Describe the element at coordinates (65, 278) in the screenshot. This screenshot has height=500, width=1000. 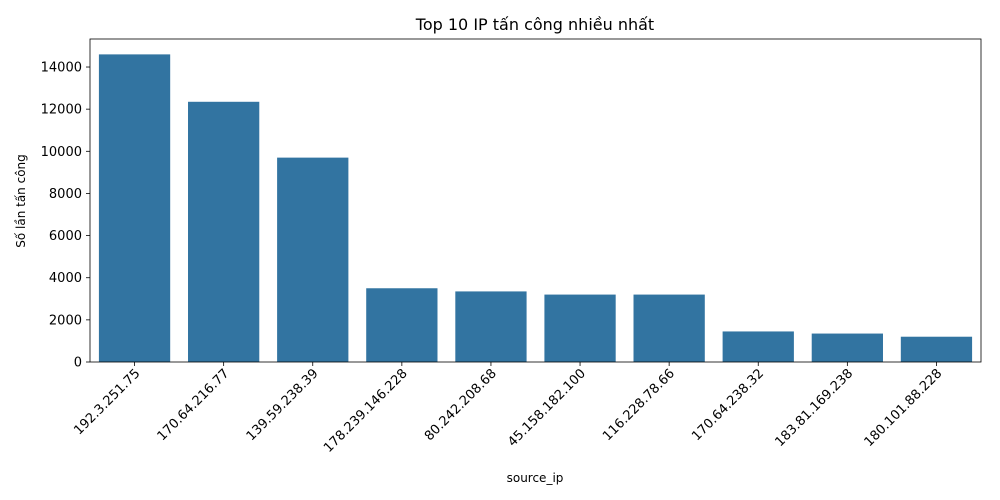
I see `y-tick-label-2: 4000` at that location.